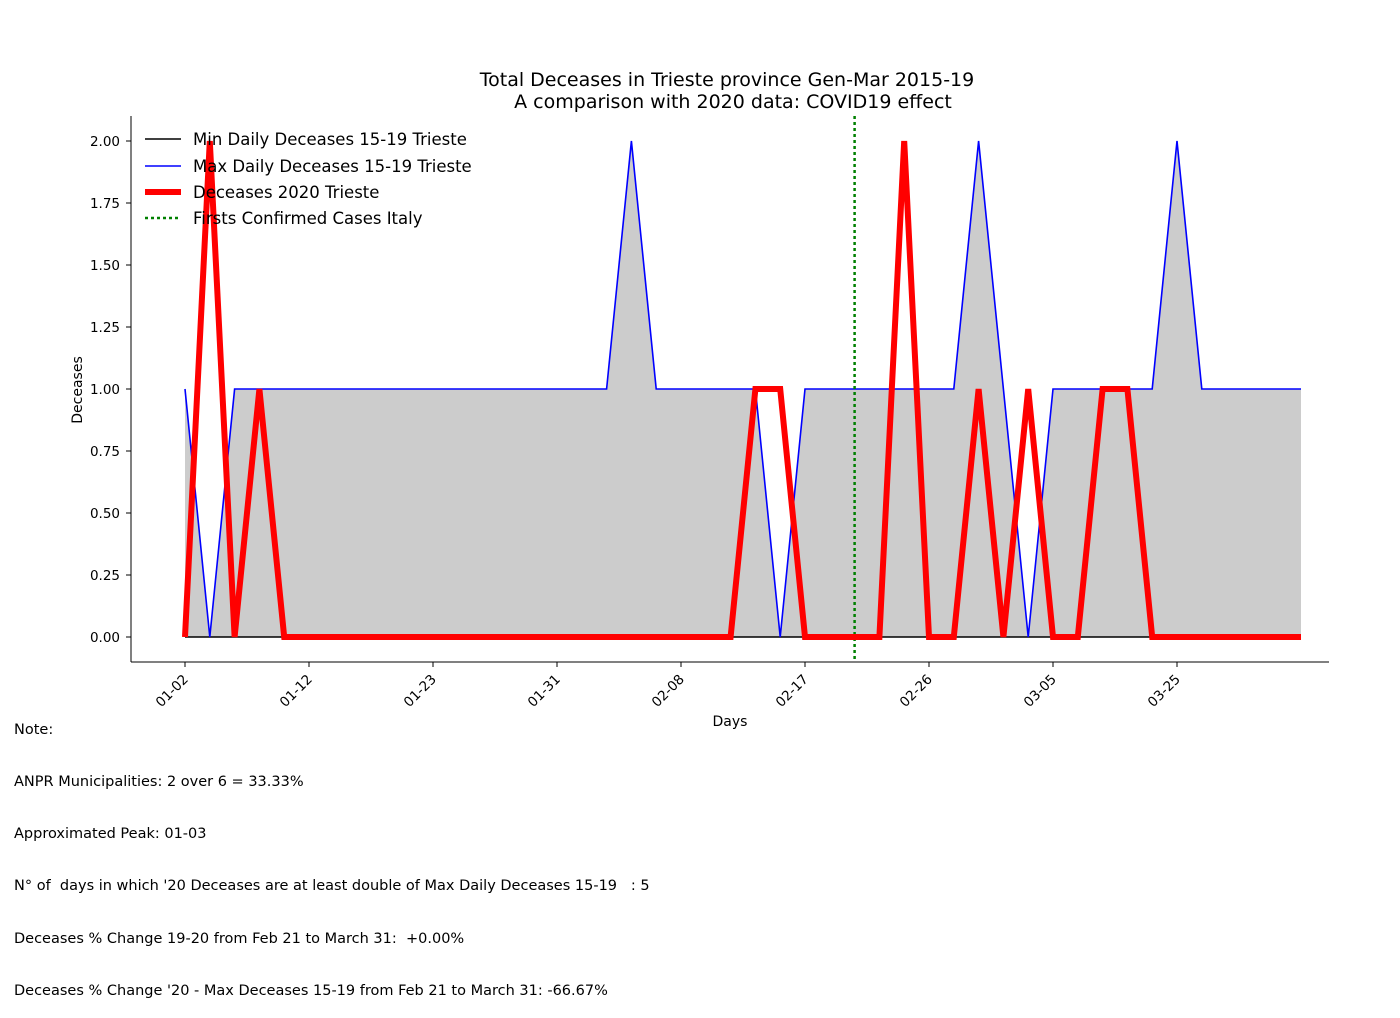 The height and width of the screenshot is (1018, 1400). What do you see at coordinates (78, 389) in the screenshot?
I see `y-axis-label: Deceases` at bounding box center [78, 389].